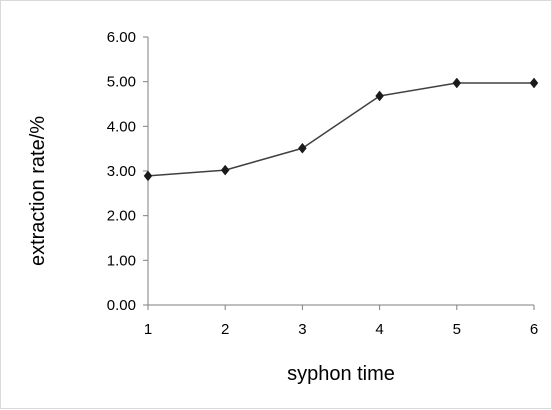 The height and width of the screenshot is (410, 552). I want to click on y-tick-label: 2.00, so click(121, 216).